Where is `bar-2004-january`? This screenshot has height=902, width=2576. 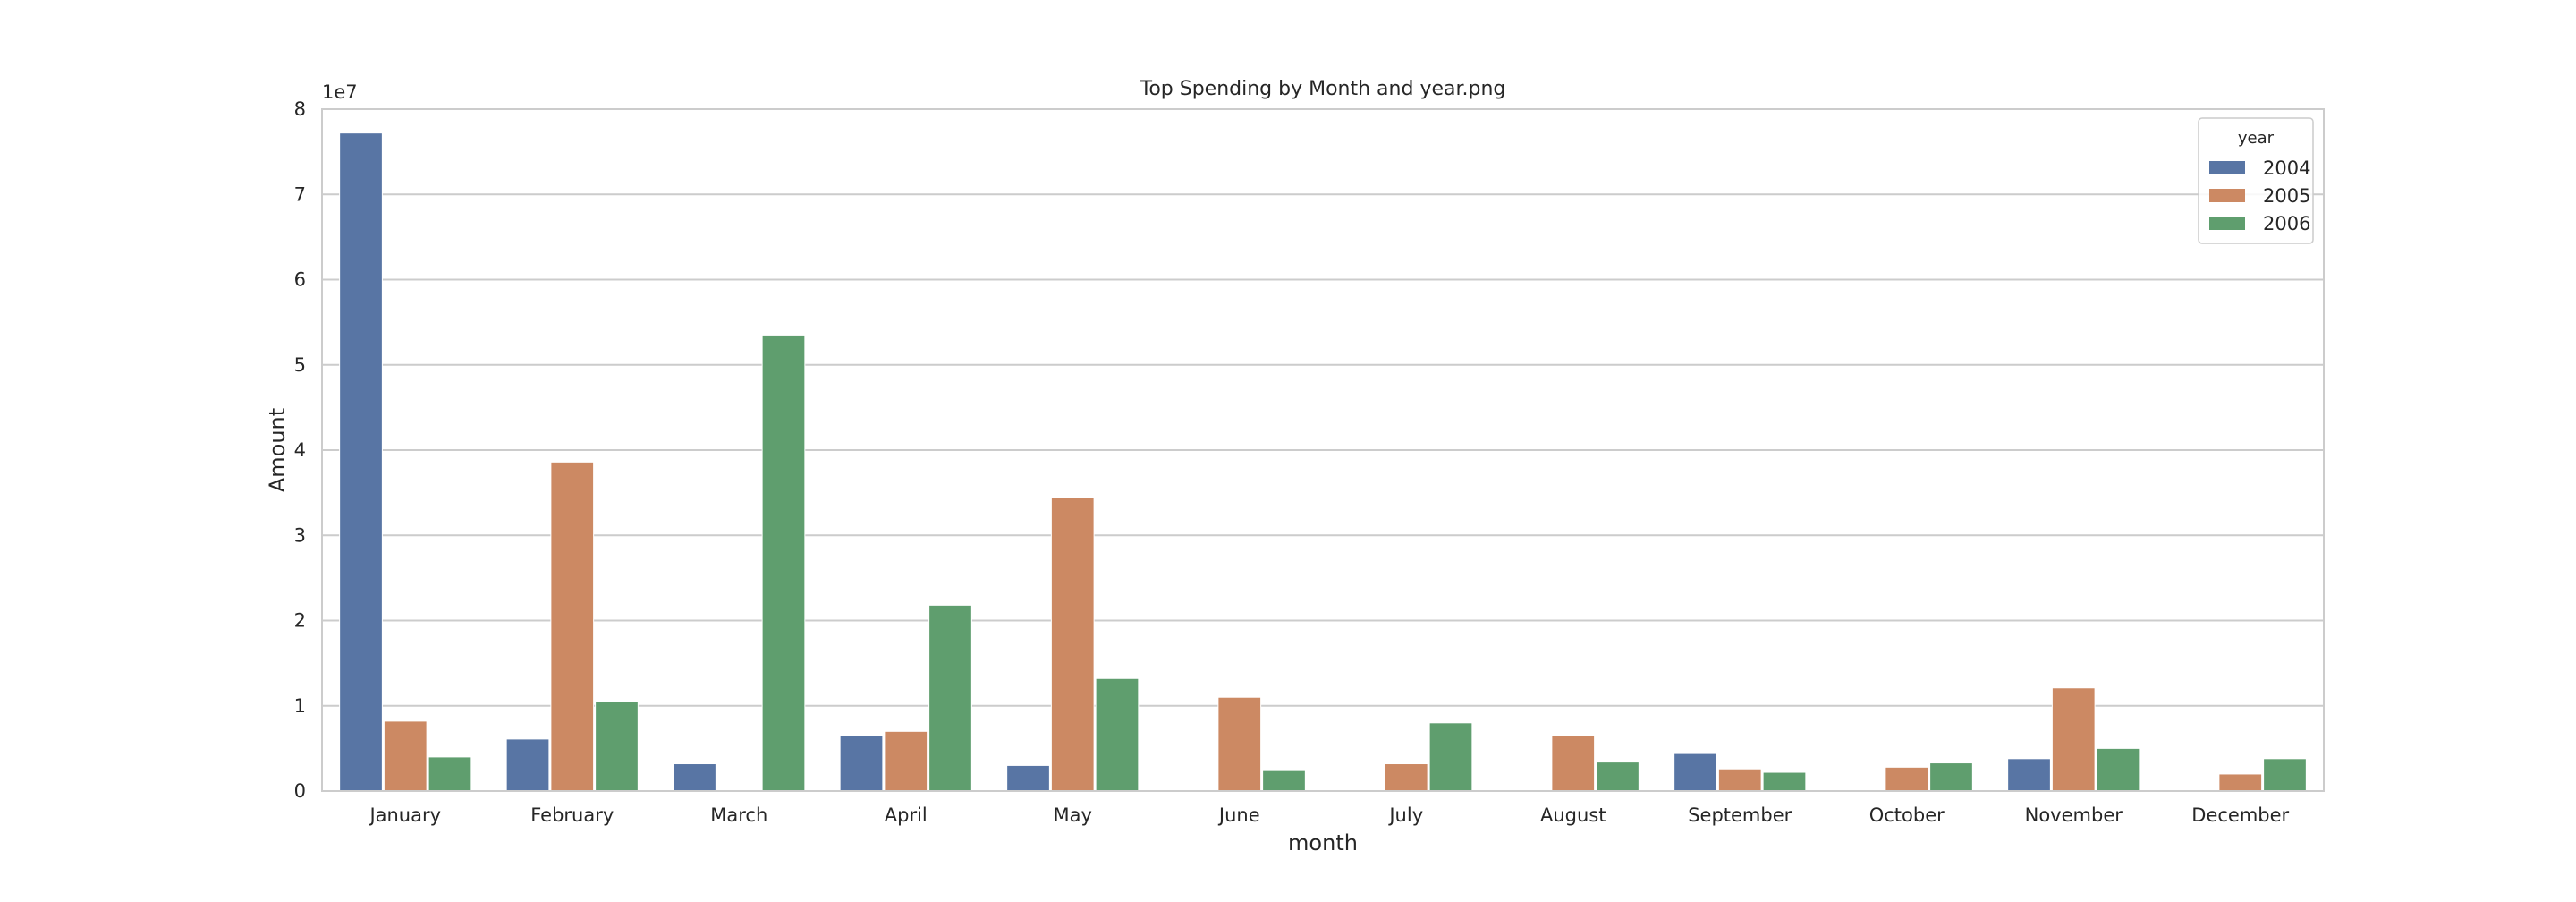 bar-2004-january is located at coordinates (361, 462).